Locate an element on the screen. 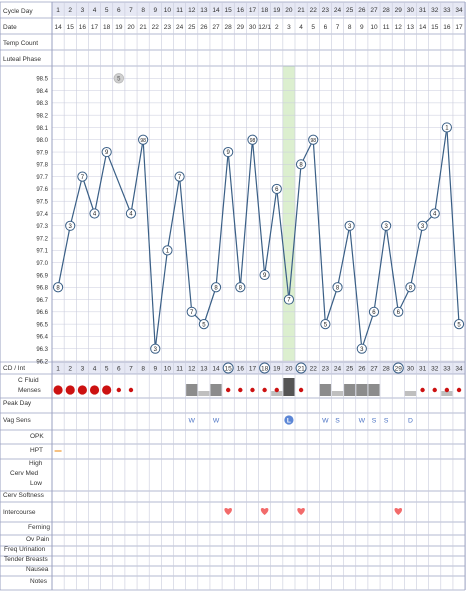 The image size is (474, 594). cd-int-label: 12 is located at coordinates (192, 368).